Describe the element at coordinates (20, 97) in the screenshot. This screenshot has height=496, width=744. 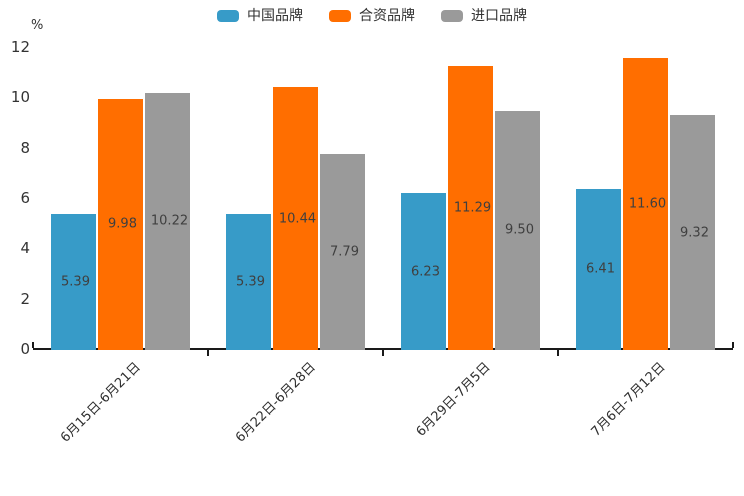
I see `y-axis-tick-label: 10` at that location.